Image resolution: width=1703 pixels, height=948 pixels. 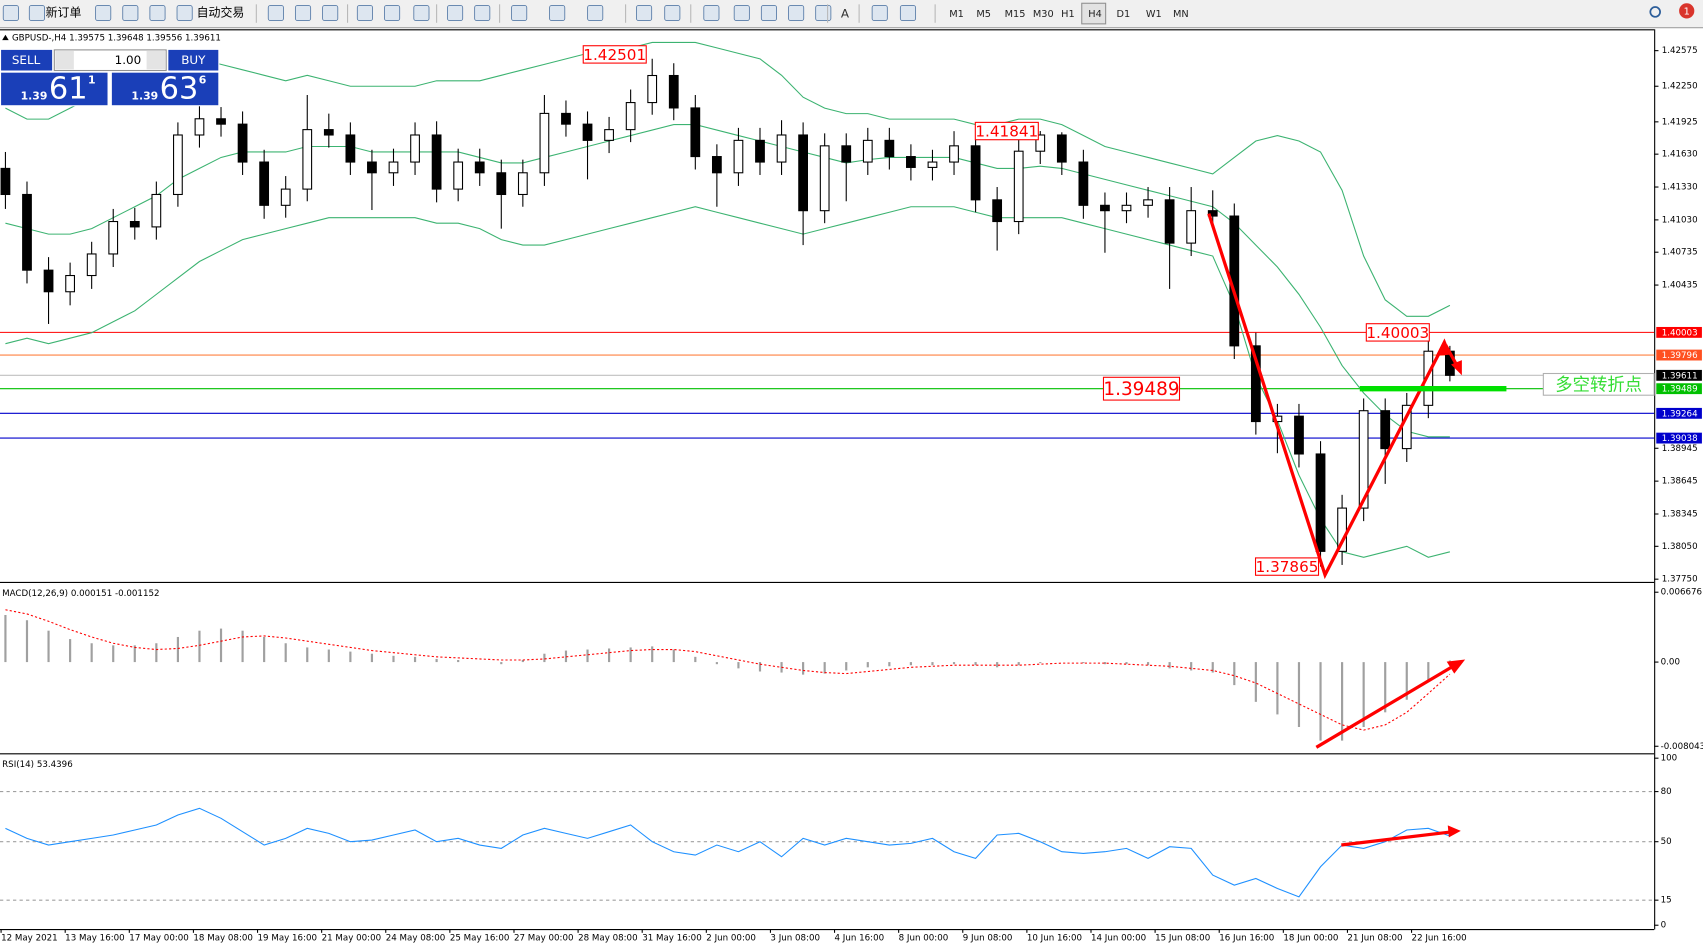 I want to click on x-tick-label: 31 May 16:00, so click(x=672, y=939).